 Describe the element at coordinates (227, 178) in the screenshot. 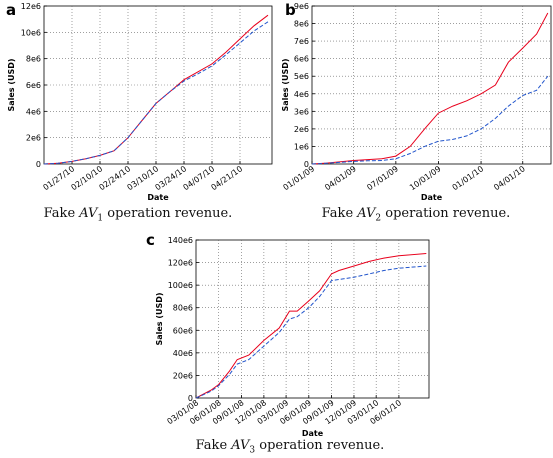

I see `x-tick-label: 04/21/10` at that location.